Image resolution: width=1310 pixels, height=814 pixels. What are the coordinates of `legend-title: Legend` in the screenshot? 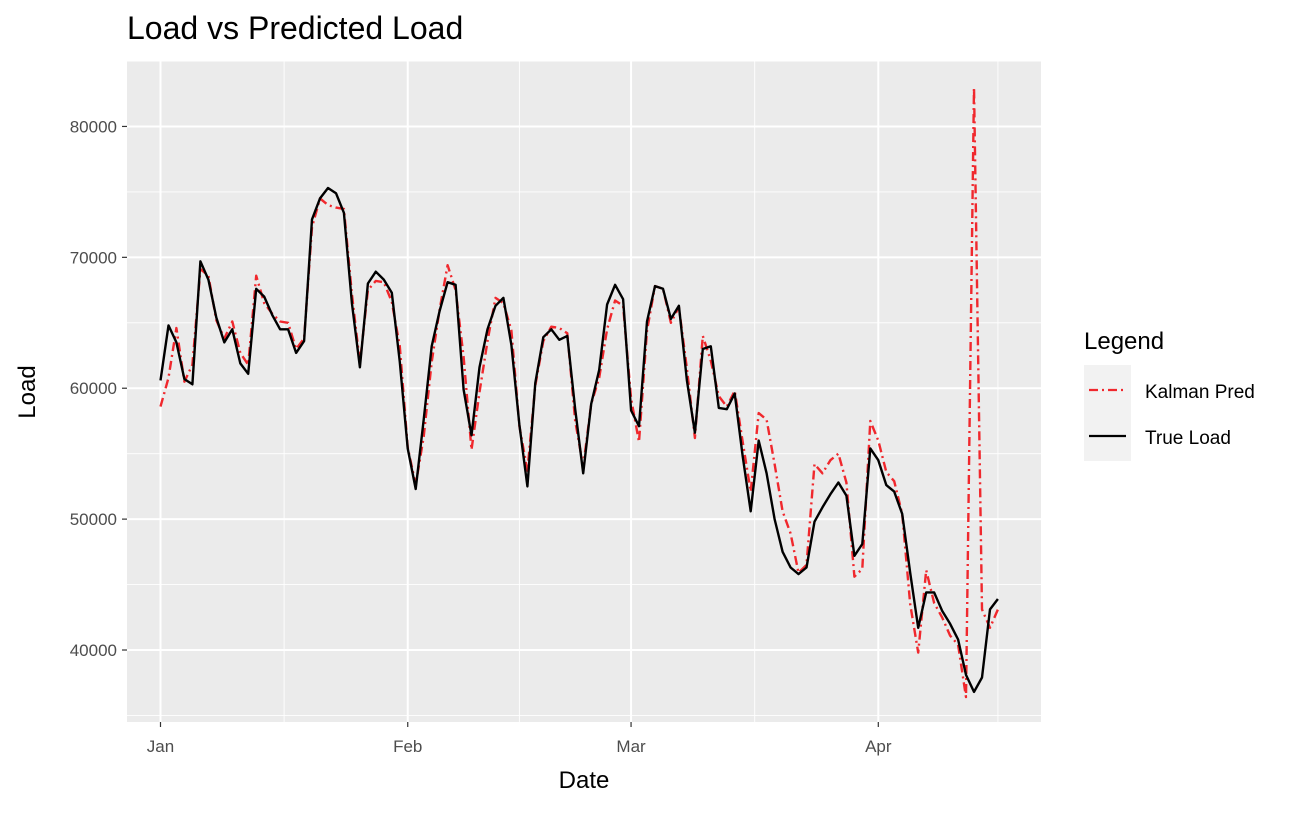 It's located at (1124, 341).